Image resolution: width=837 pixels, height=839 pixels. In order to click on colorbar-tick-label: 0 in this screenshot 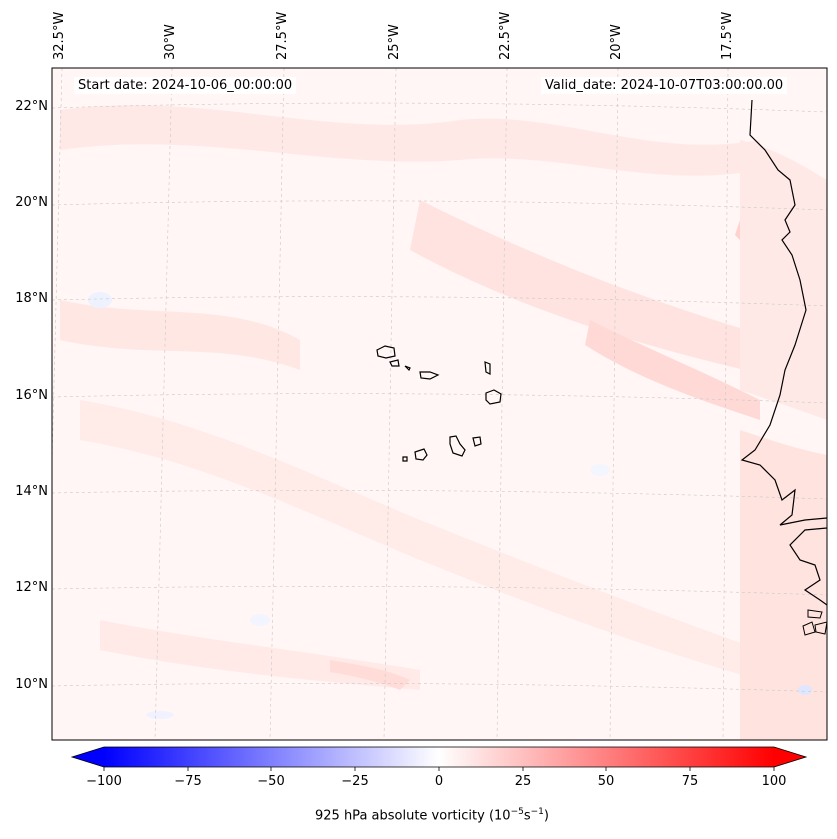, I will do `click(439, 781)`.